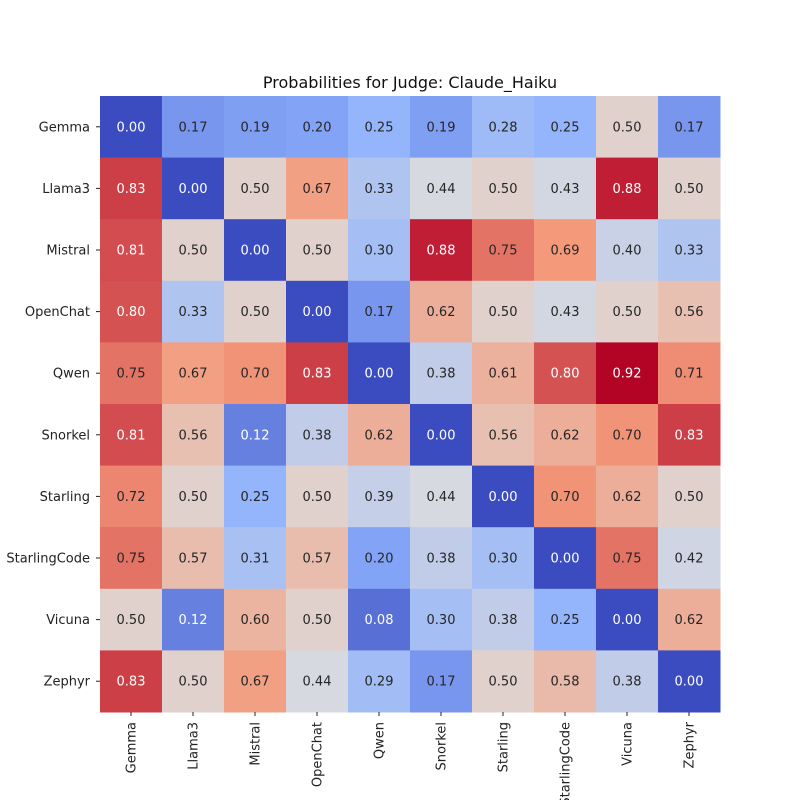 This screenshot has height=800, width=800. Describe the element at coordinates (689, 559) in the screenshot. I see `cell-value-label: 0.42` at that location.